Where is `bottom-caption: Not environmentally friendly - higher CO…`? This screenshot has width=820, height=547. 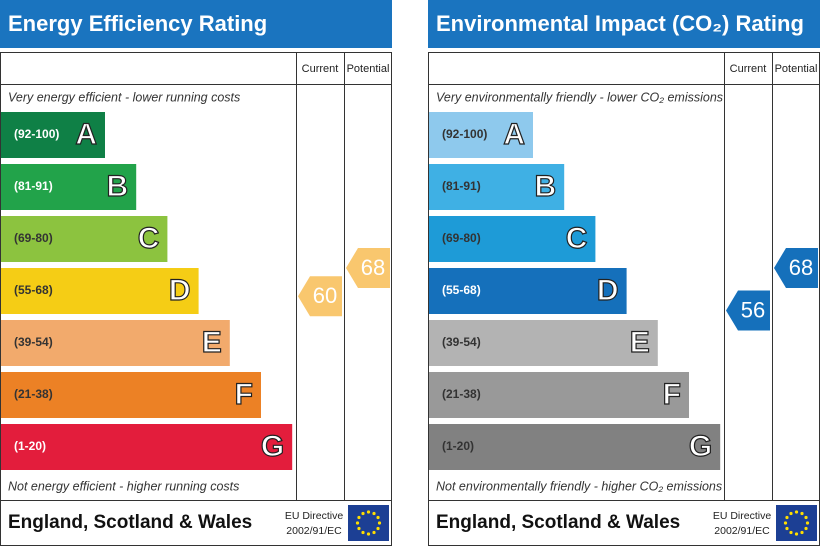
bottom-caption: Not environmentally friendly - higher CO… is located at coordinates (579, 486).